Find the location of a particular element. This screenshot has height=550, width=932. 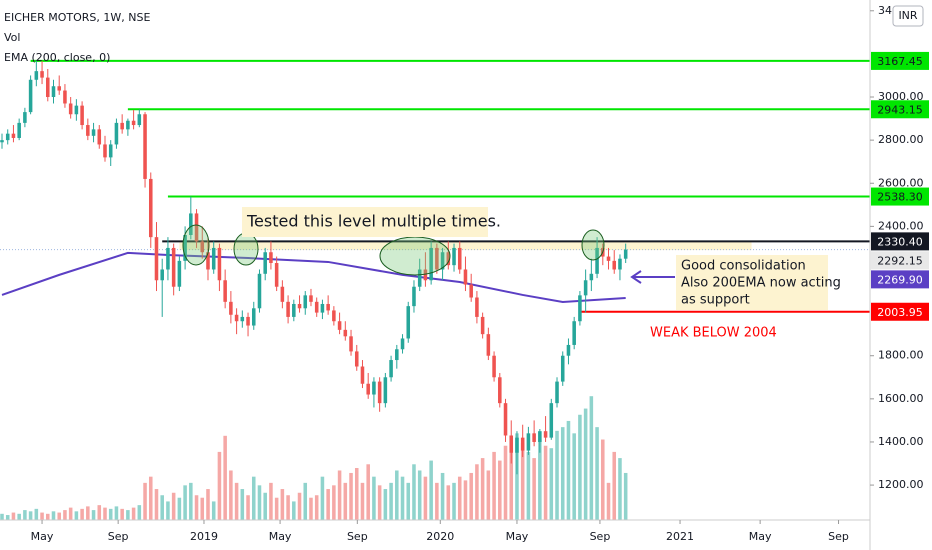

arrow-head is located at coordinates (636, 277).